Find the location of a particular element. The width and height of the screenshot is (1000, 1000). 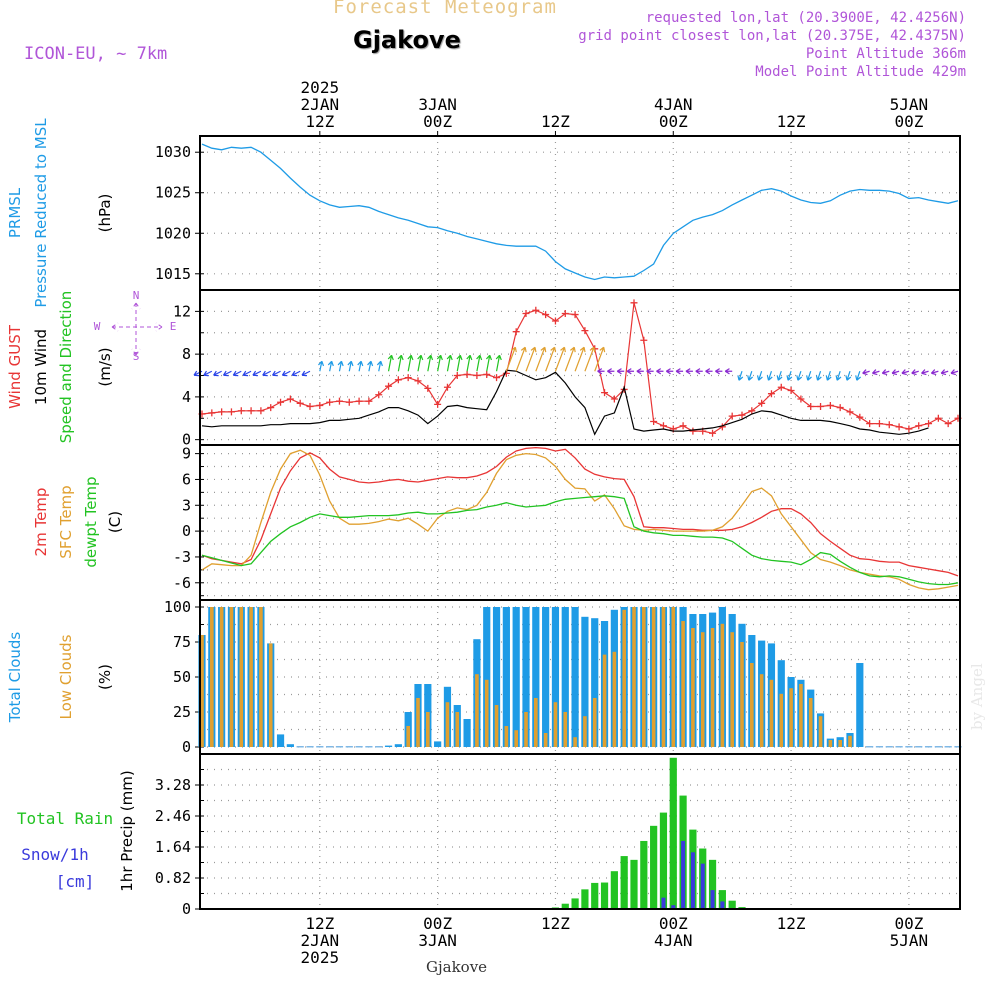

cloud-ytick-label: 75 is located at coordinates (182, 642).